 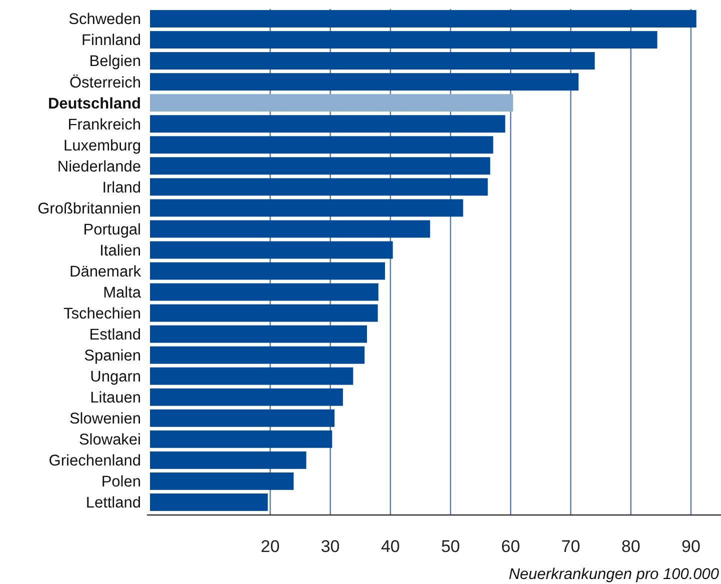 What do you see at coordinates (113, 503) in the screenshot?
I see `y-tick-label: Lettland` at bounding box center [113, 503].